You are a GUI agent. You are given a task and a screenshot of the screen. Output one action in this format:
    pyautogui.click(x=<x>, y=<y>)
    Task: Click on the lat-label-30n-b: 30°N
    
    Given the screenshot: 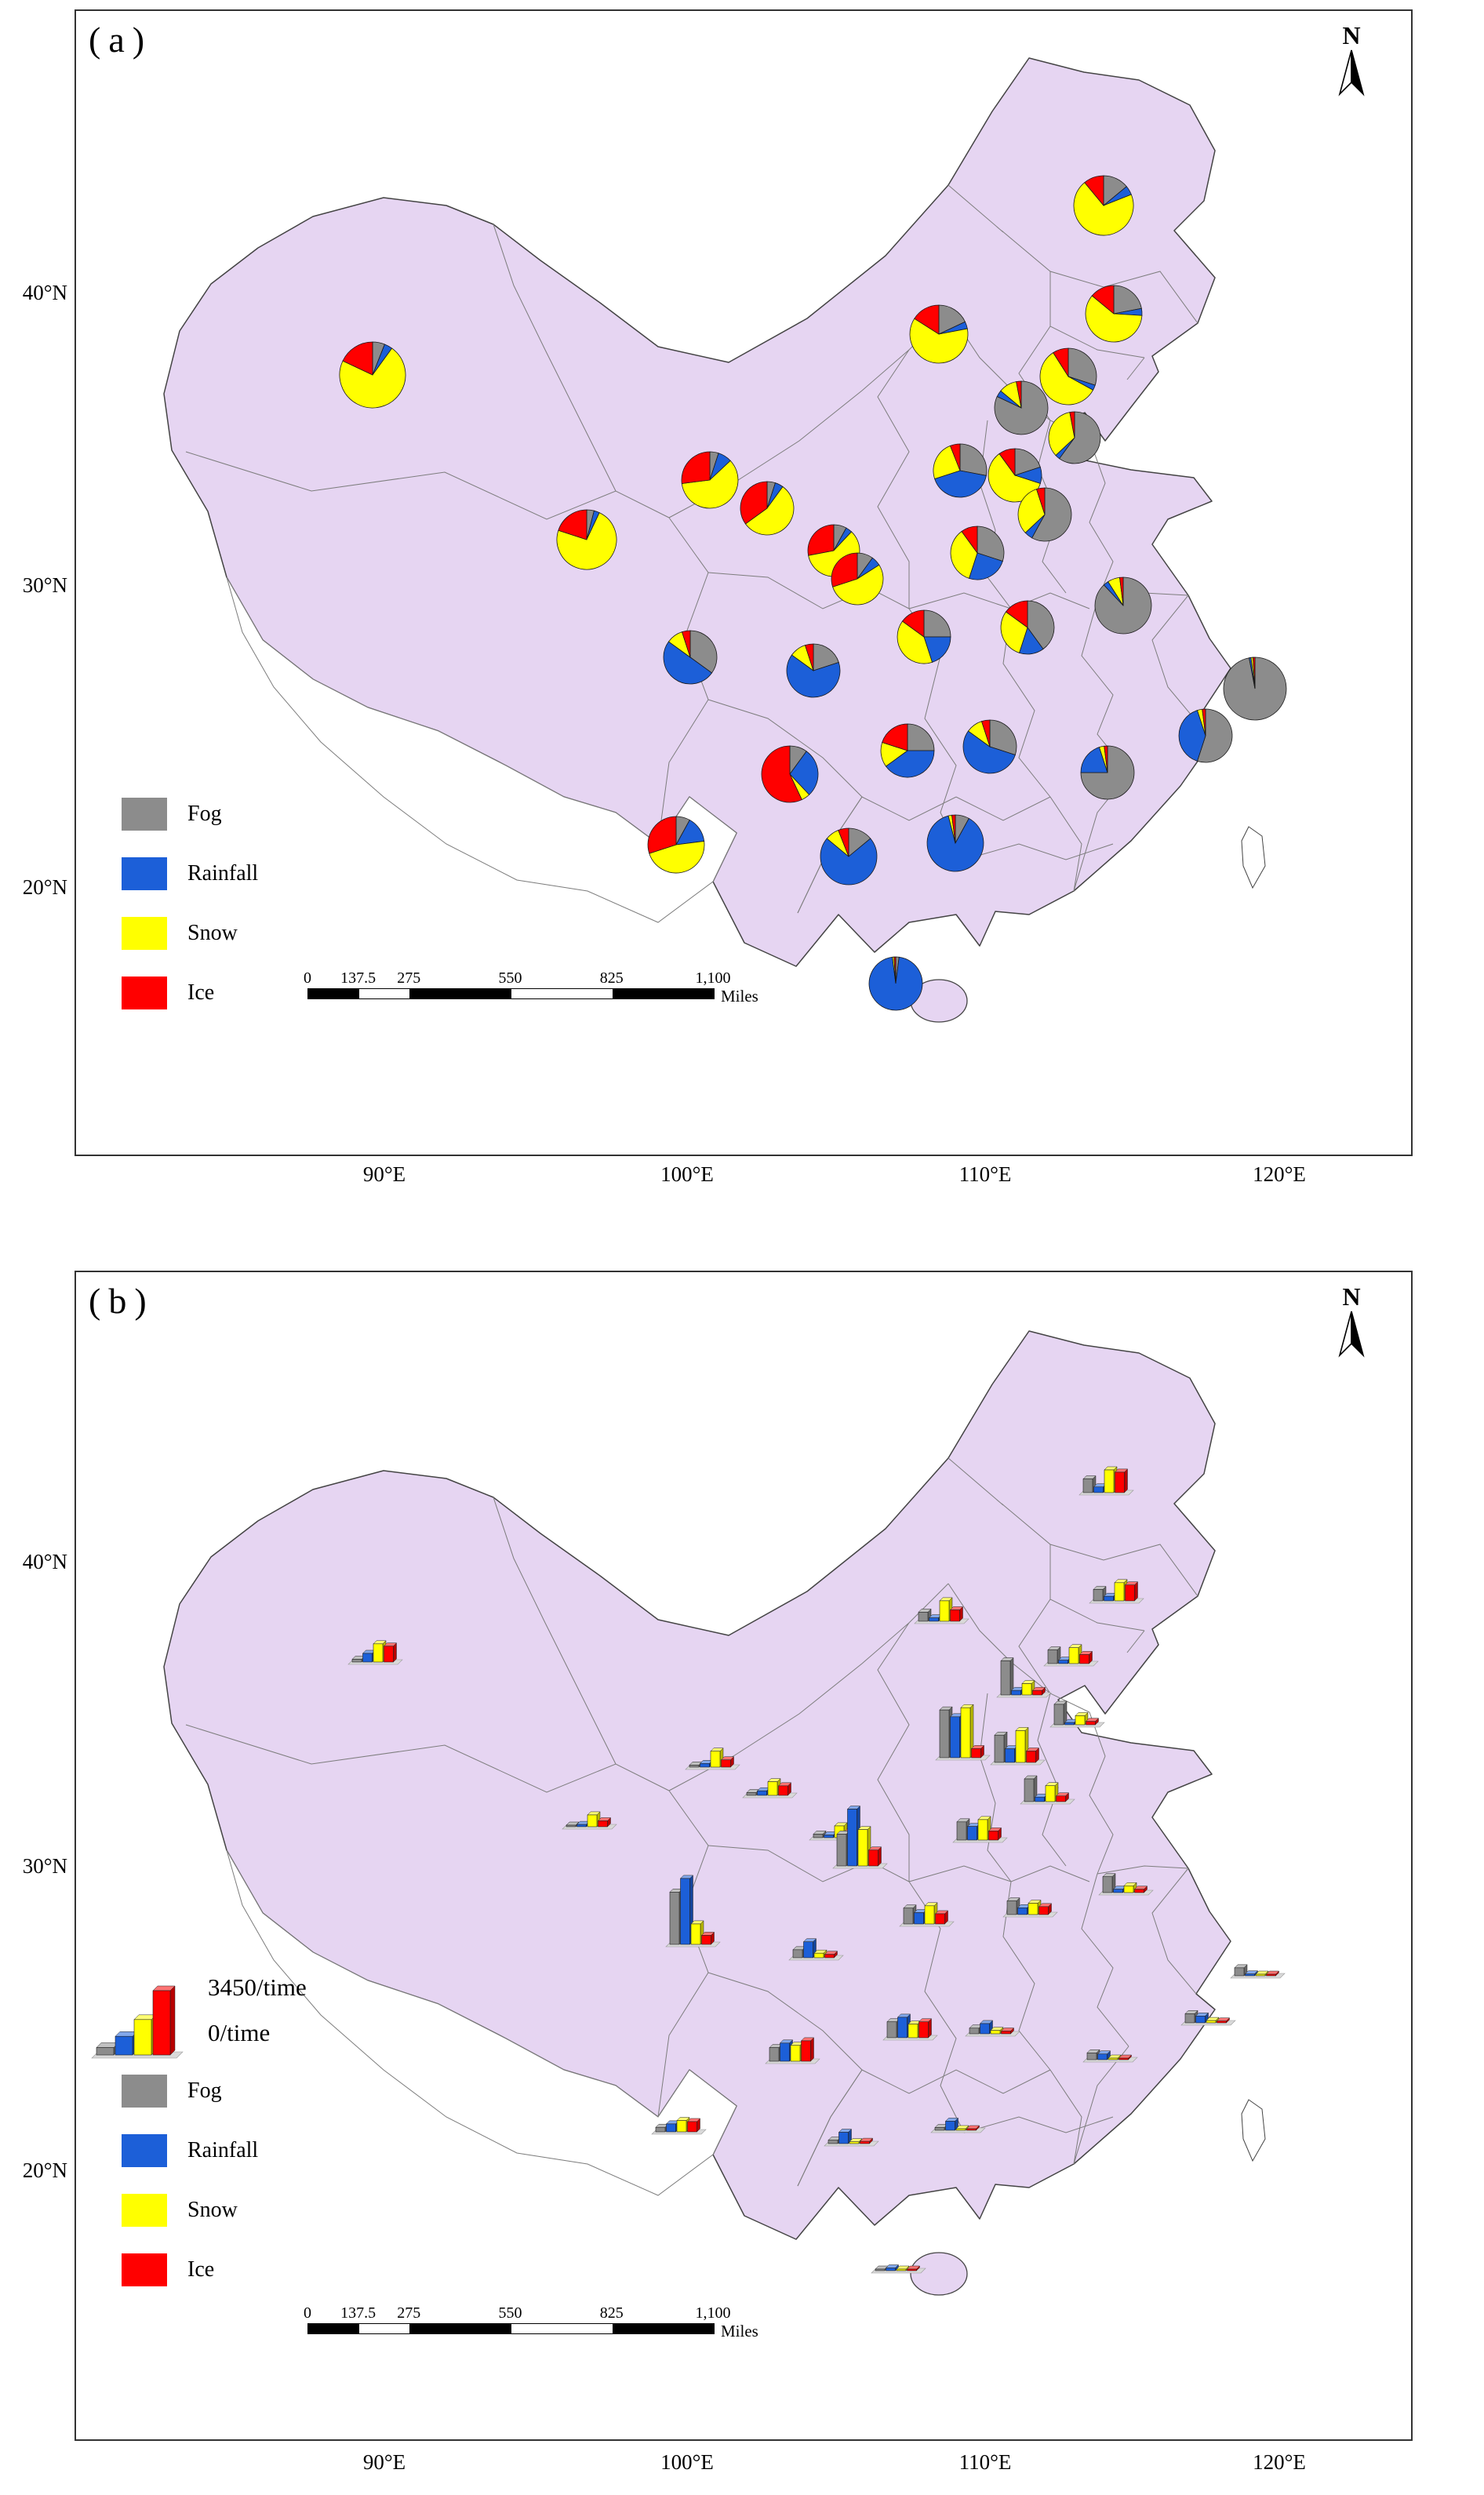 What is the action you would take?
    pyautogui.click(x=44, y=1866)
    